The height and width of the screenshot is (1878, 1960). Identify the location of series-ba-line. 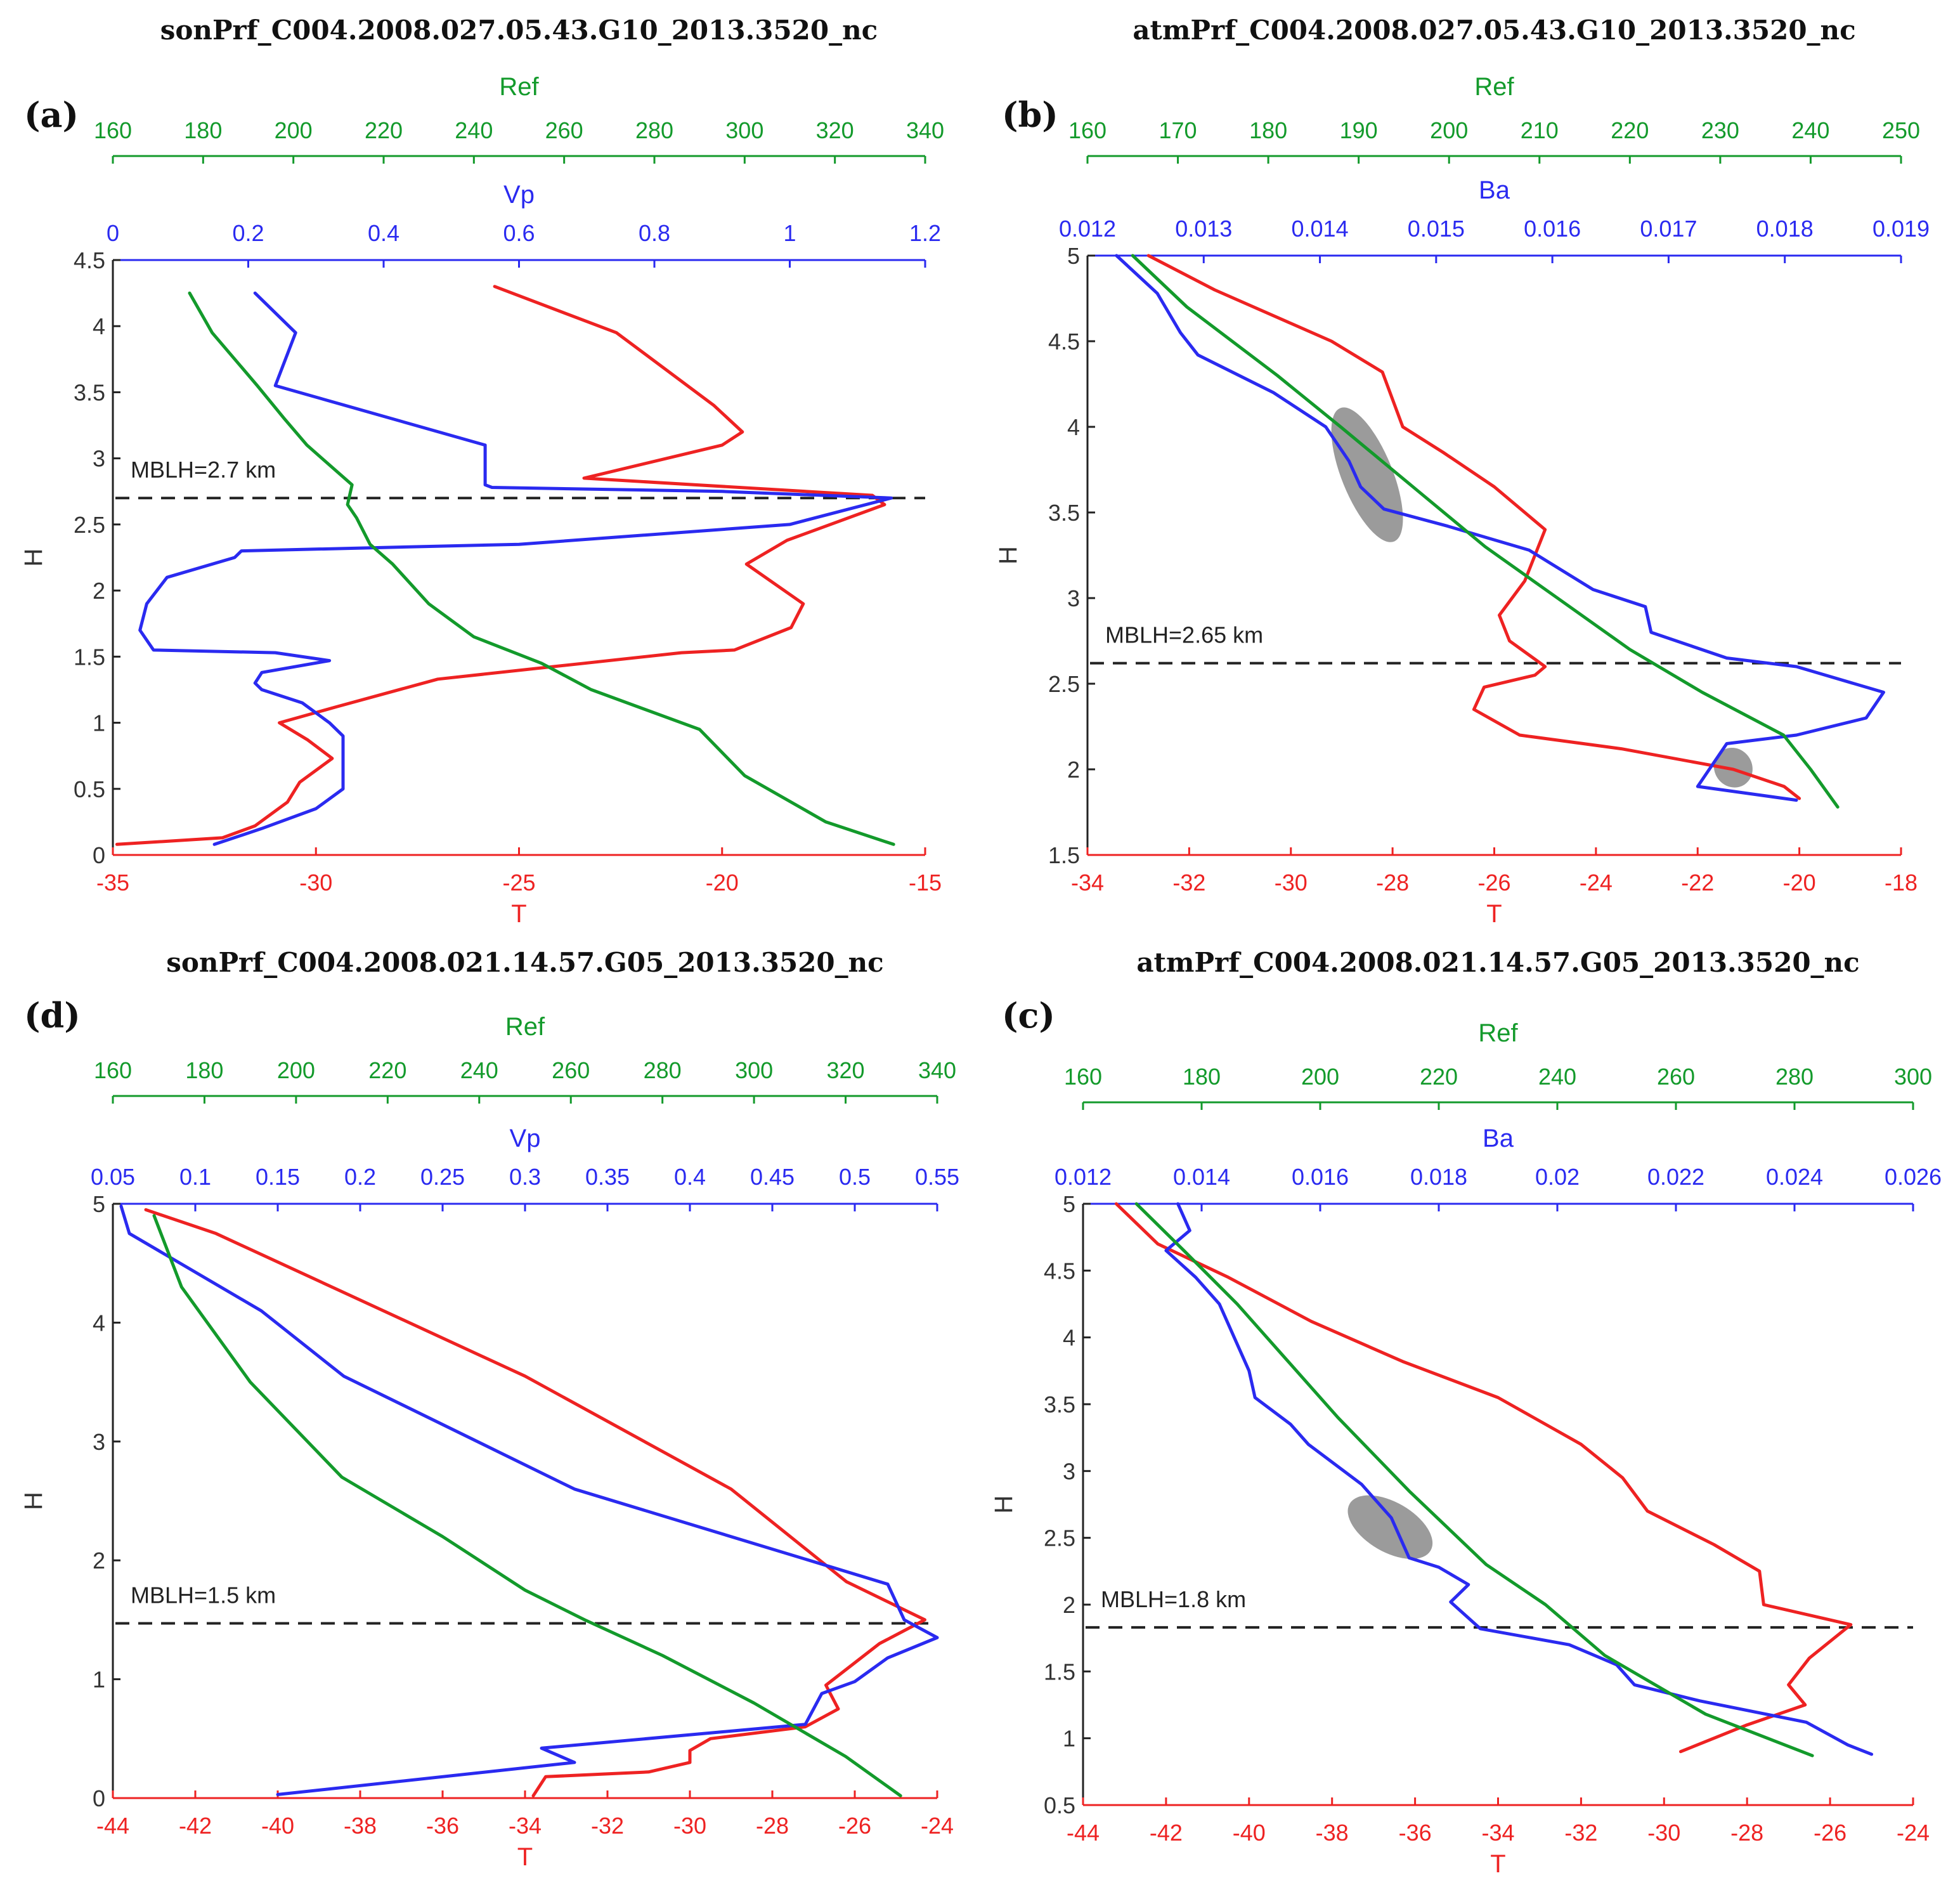
(1519, 1479).